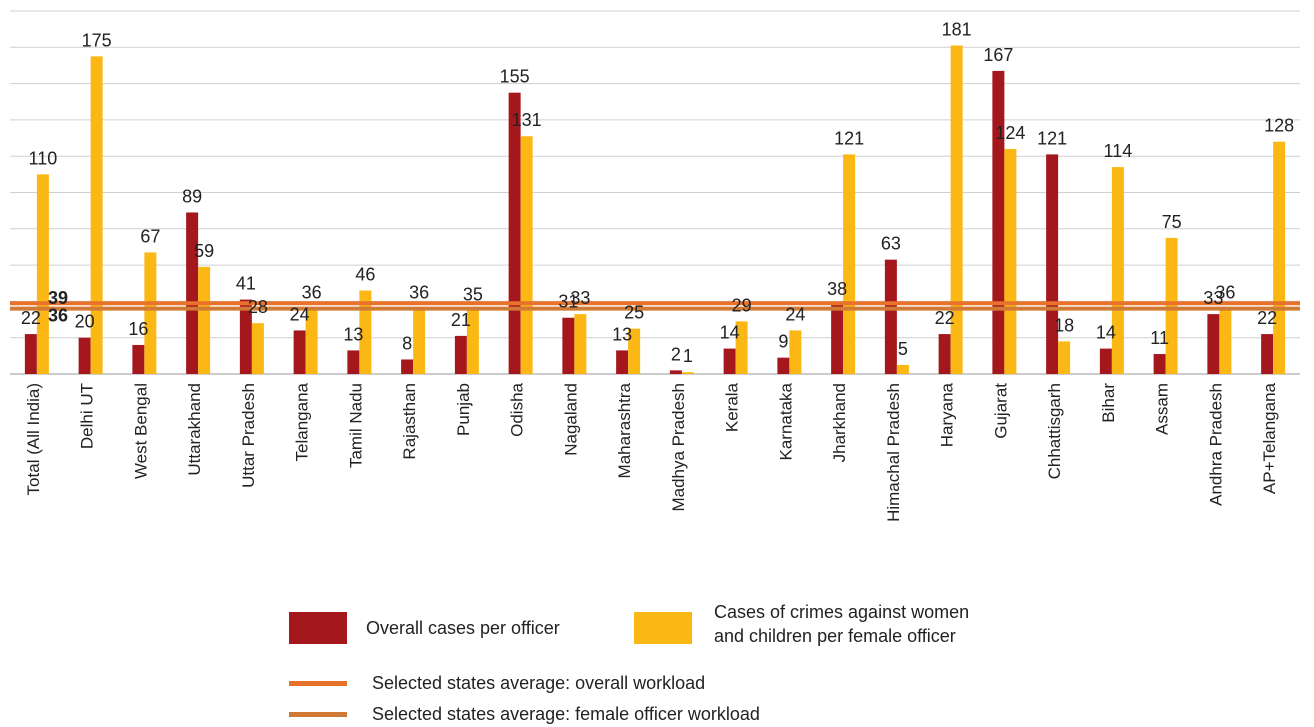 The image size is (1314, 727). What do you see at coordinates (527, 120) in the screenshot?
I see `data-label-women-children: 131` at bounding box center [527, 120].